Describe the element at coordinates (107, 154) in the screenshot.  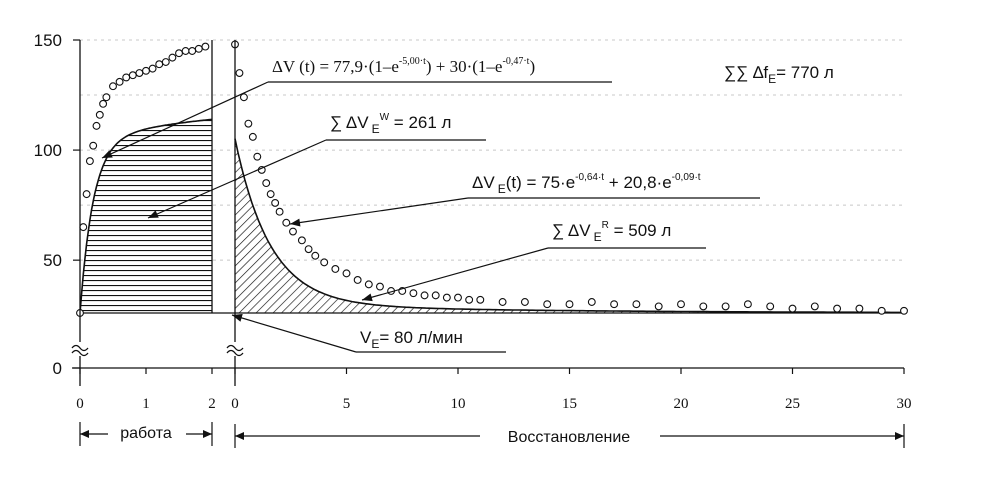
I see `work-fit-pointer-head` at that location.